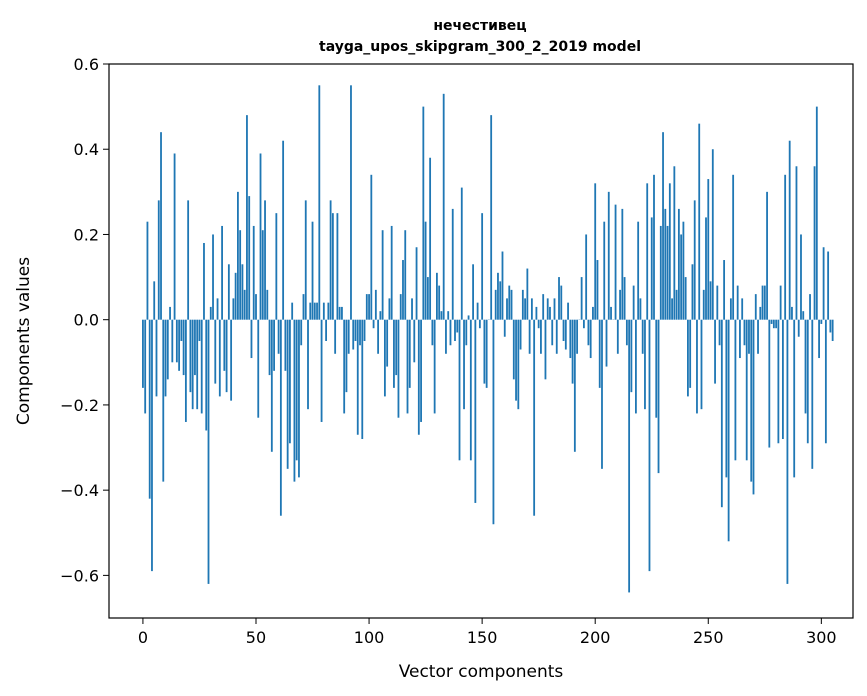 The image size is (867, 696). I want to click on x-tick-label-300: 300, so click(821, 637).